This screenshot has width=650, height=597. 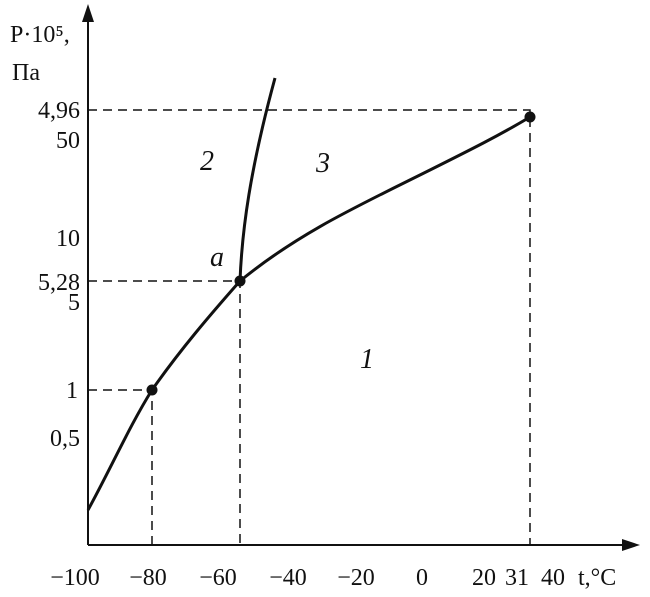 What do you see at coordinates (26, 73) in the screenshot?
I see `y-axis-unit: Па` at bounding box center [26, 73].